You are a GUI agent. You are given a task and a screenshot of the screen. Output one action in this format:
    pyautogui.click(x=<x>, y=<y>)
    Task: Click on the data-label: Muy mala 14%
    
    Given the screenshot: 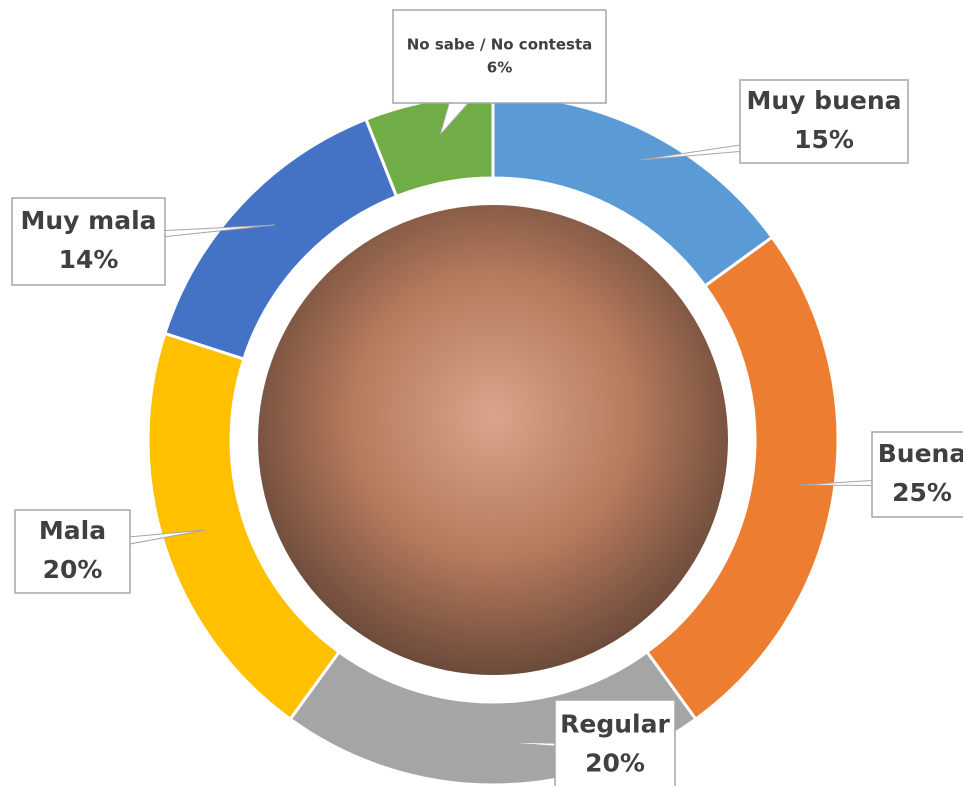 What is the action you would take?
    pyautogui.click(x=143, y=241)
    